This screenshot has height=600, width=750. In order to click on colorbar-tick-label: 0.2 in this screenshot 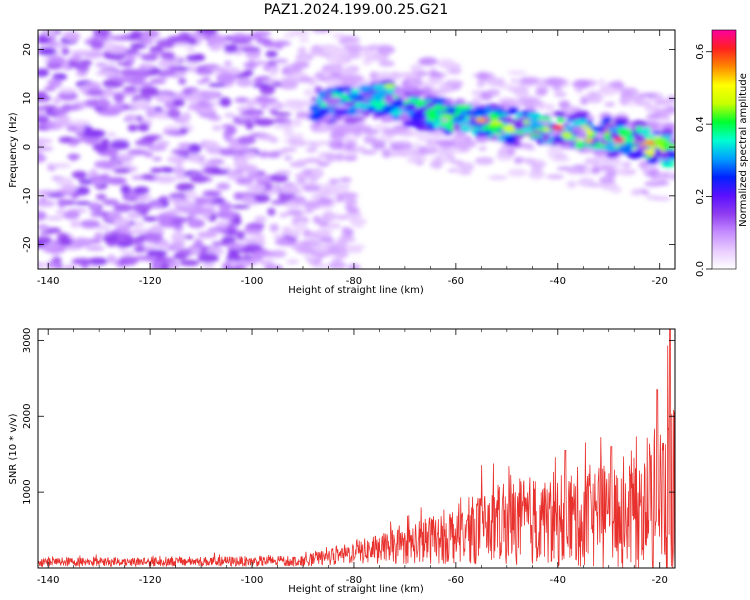, I will do `click(700, 197)`.